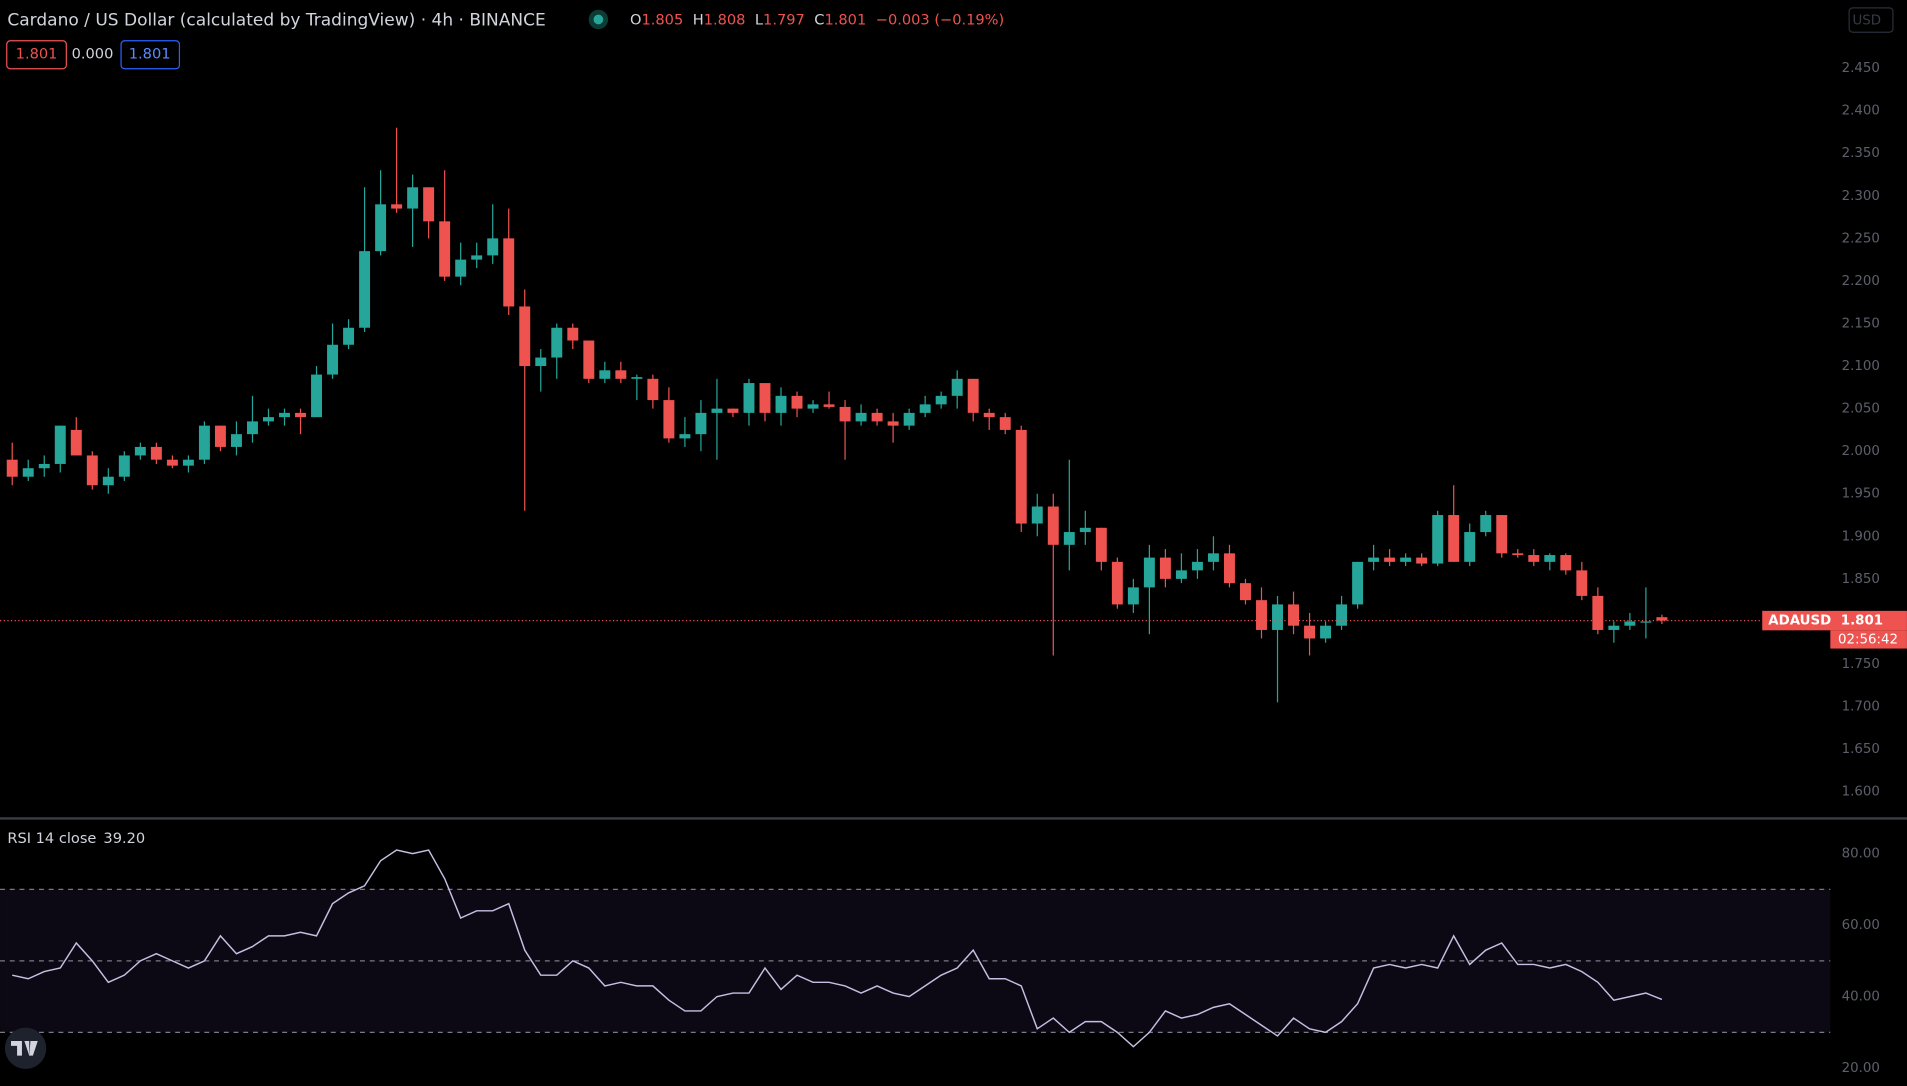 This screenshot has width=1907, height=1086. I want to click on y-tick-label: 60.00, so click(1861, 925).